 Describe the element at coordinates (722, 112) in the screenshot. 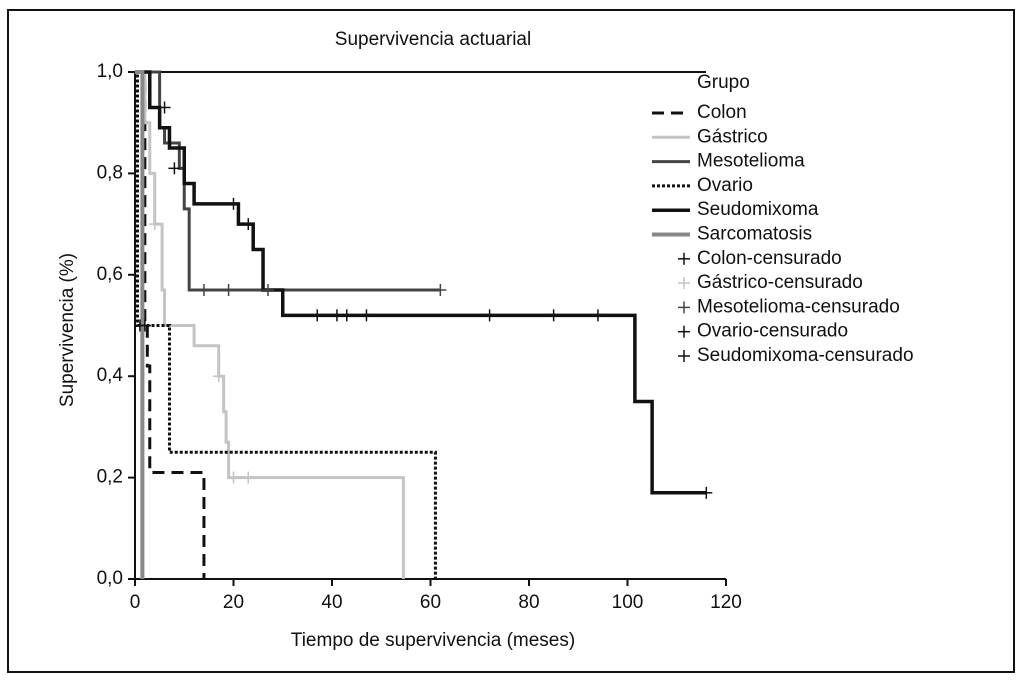

I see `legend-label: Colon` at that location.